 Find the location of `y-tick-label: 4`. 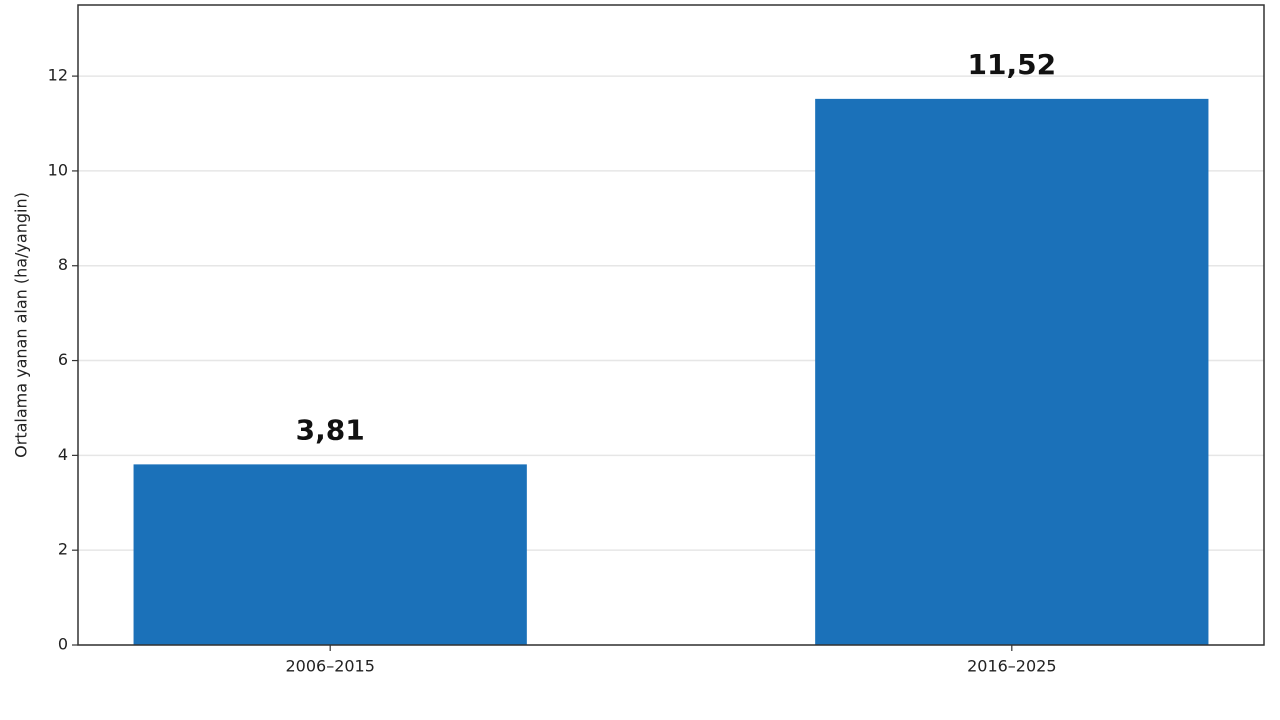

y-tick-label: 4 is located at coordinates (63, 454).